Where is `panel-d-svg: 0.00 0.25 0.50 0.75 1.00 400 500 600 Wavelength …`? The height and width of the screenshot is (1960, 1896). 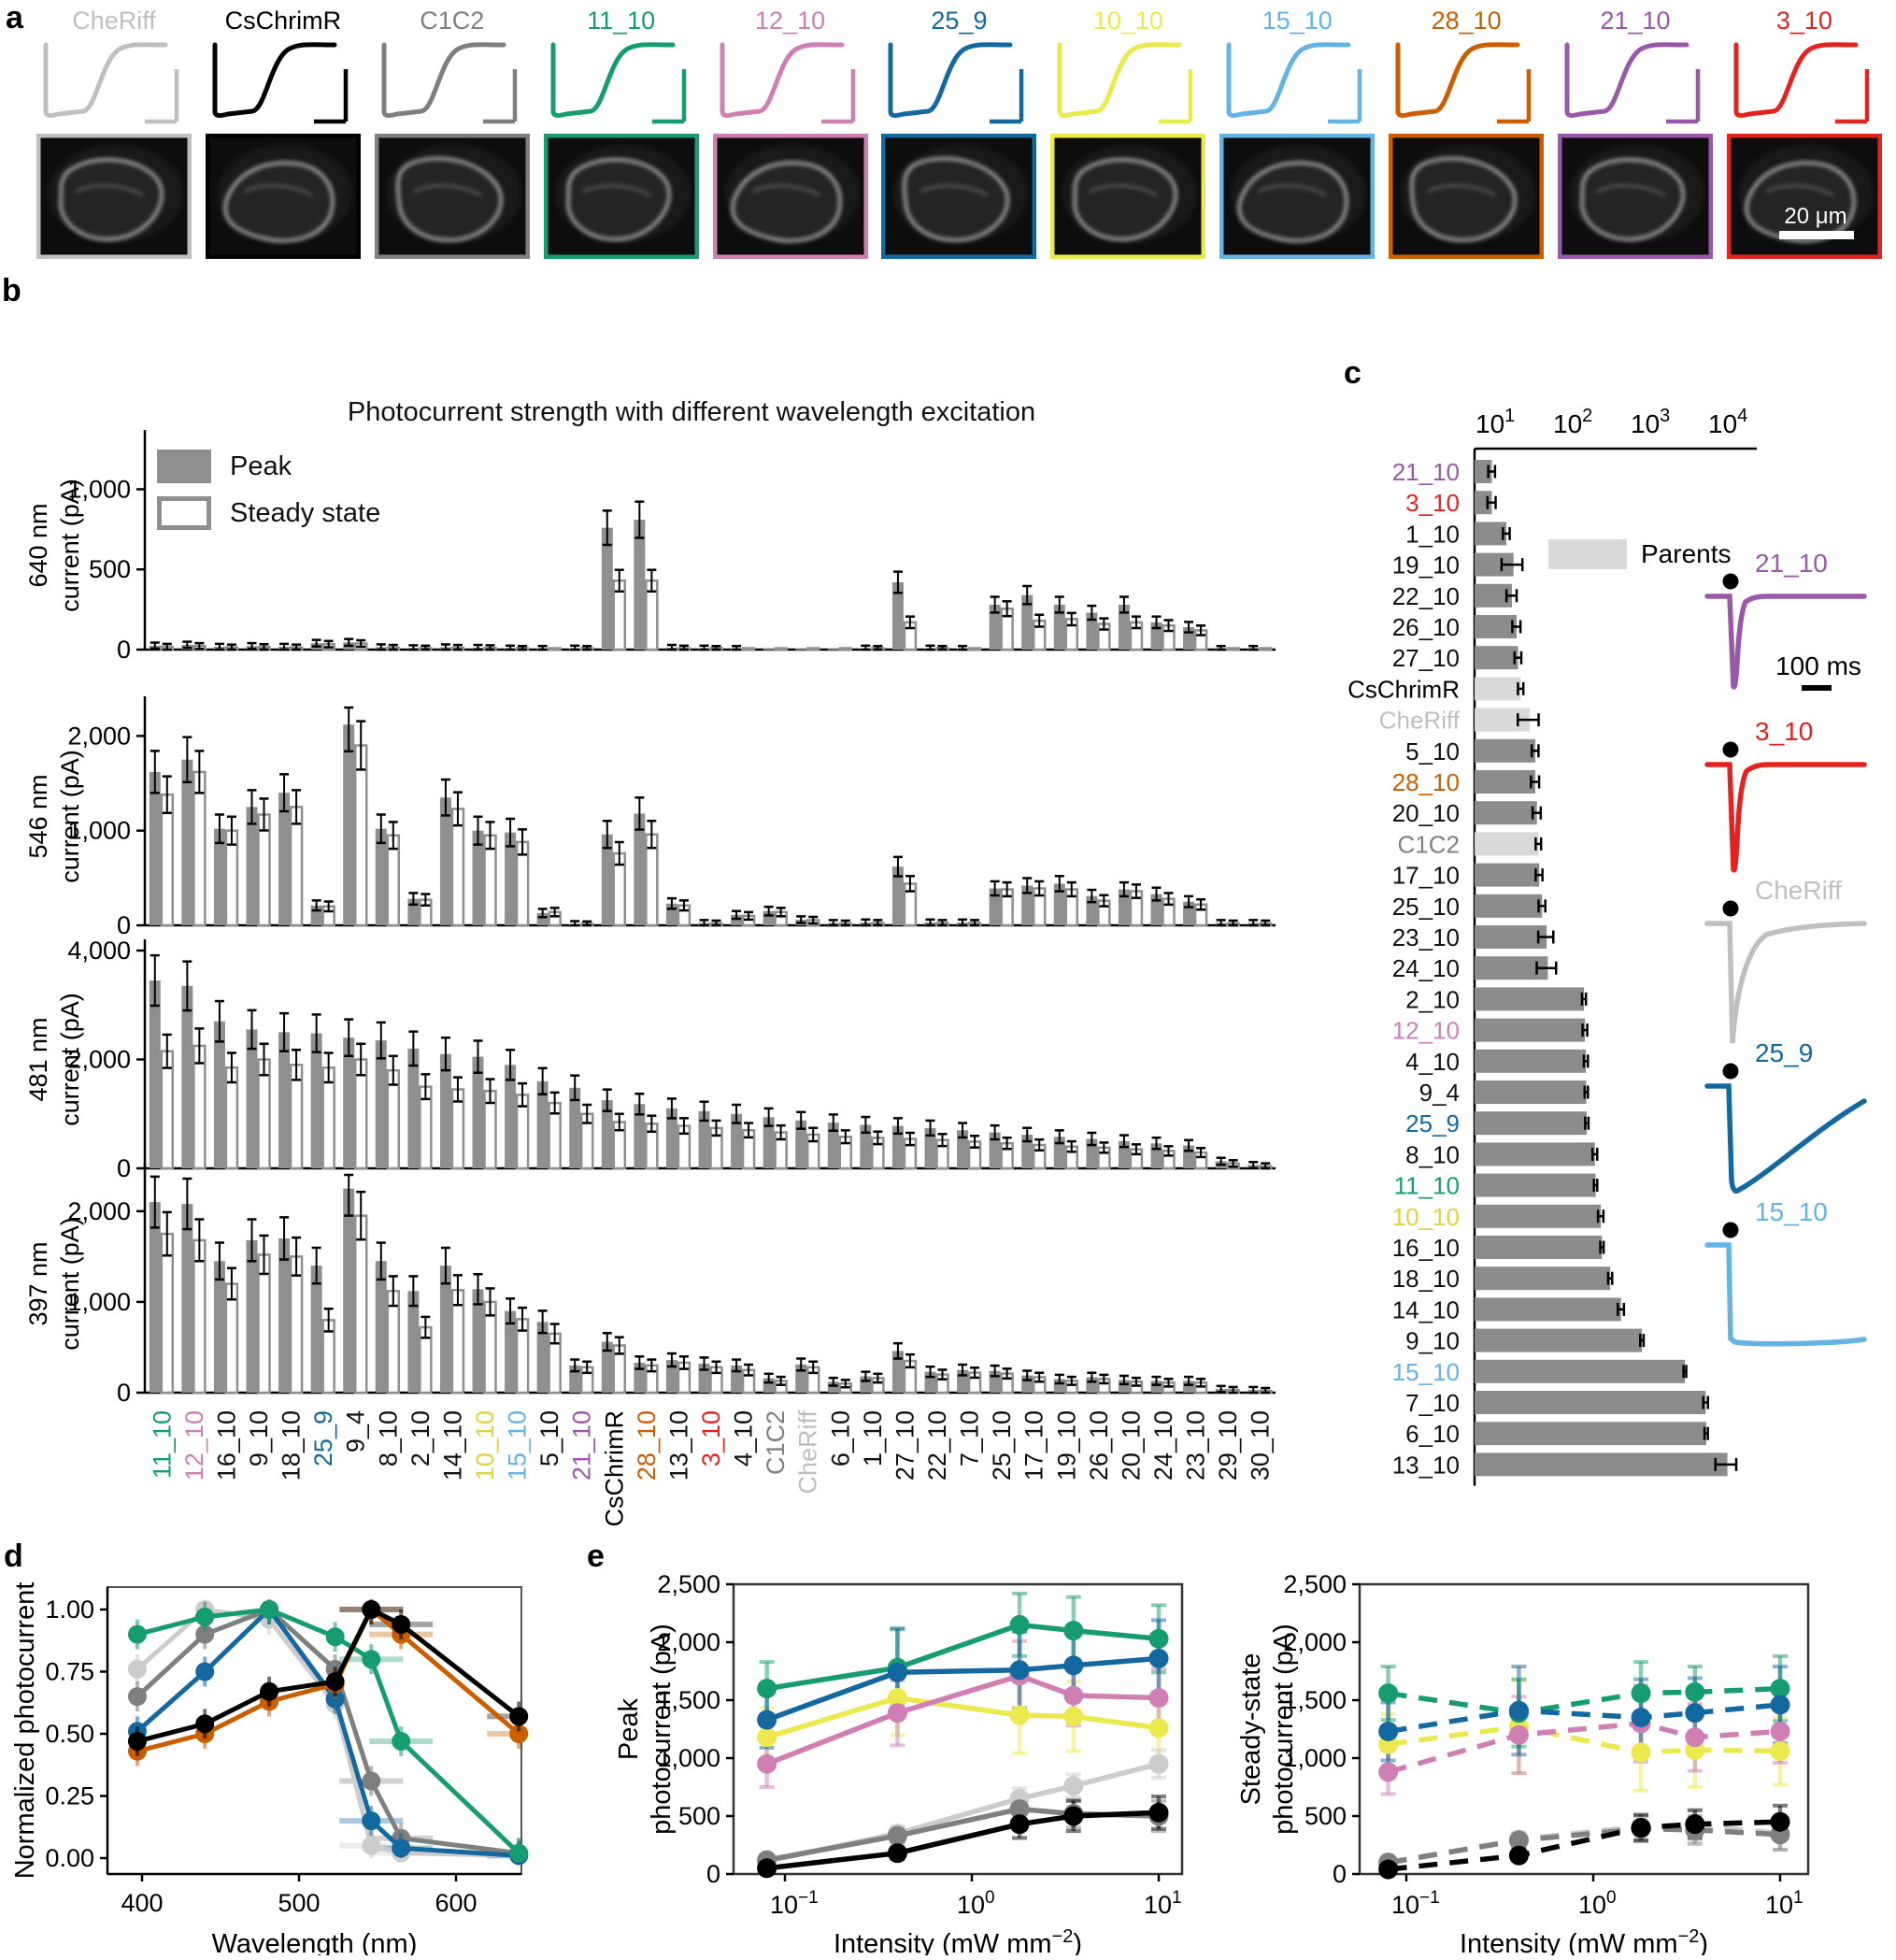 panel-d-svg: 0.00 0.25 0.50 0.75 1.00 400 500 600 Wavelength … is located at coordinates (269, 1770).